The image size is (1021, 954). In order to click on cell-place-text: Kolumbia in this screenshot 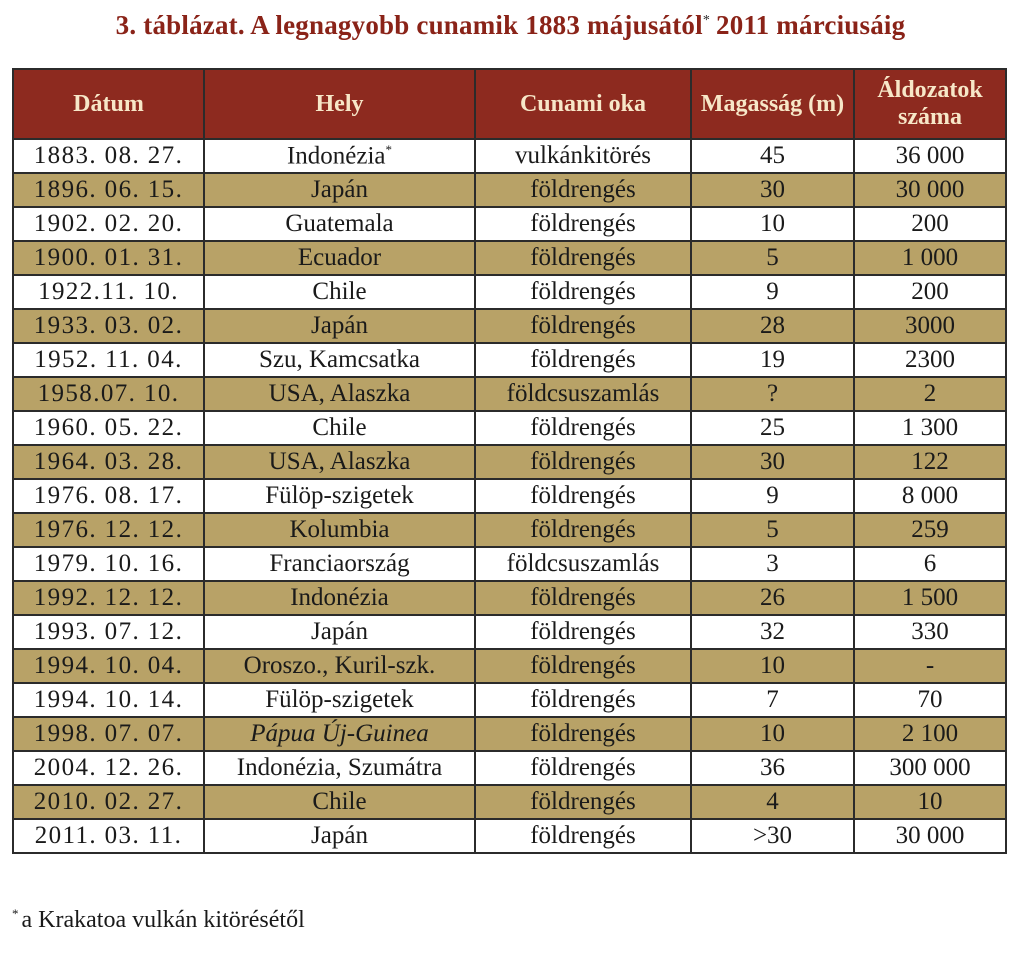, I will do `click(339, 529)`.